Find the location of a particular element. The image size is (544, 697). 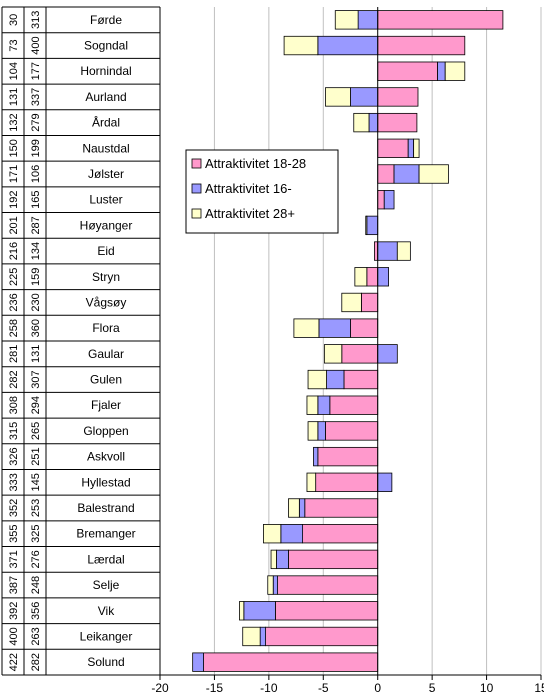

category-label-15: Gulen is located at coordinates (106, 380).